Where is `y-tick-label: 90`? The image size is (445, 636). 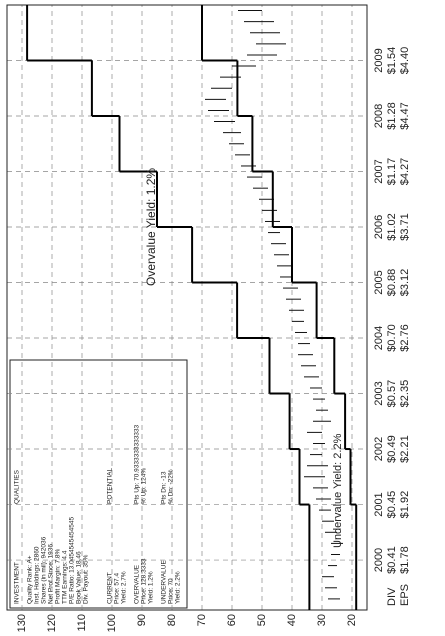
y-tick-label: 90 is located at coordinates (142, 620).